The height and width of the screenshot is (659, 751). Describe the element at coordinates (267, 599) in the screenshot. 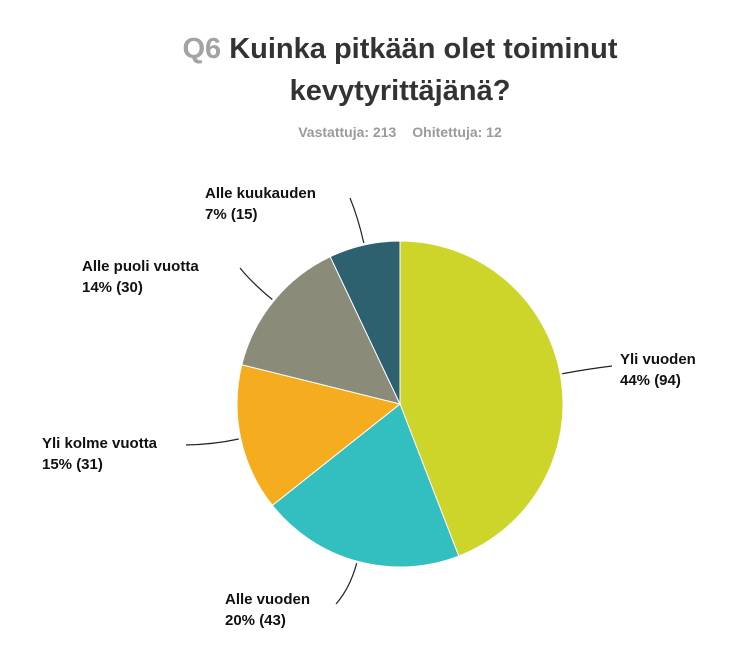

I see `slice-label: Alle vuoden` at that location.